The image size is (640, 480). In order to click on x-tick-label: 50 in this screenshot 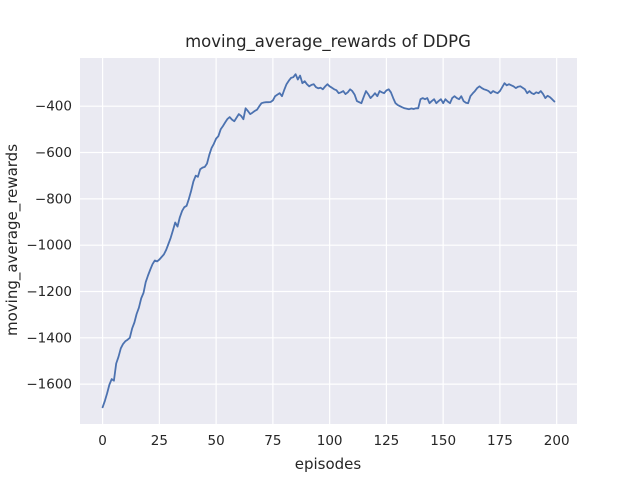, I will do `click(216, 441)`.